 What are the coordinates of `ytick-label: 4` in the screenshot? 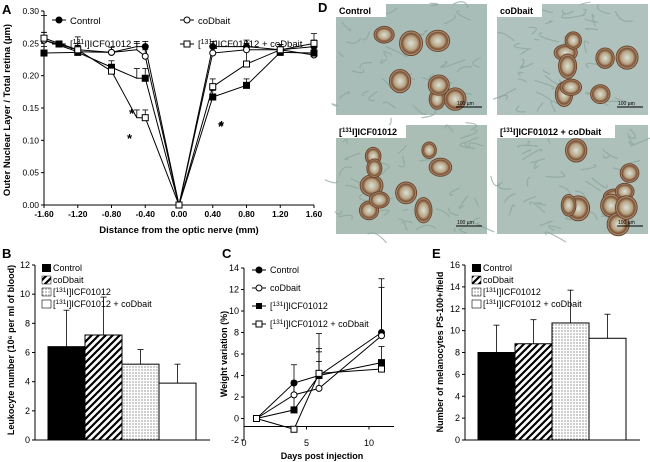 It's located at (236, 376).